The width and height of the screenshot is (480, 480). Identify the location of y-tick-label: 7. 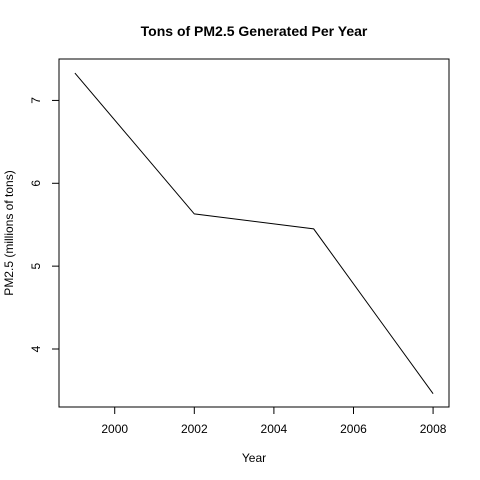
(36, 100).